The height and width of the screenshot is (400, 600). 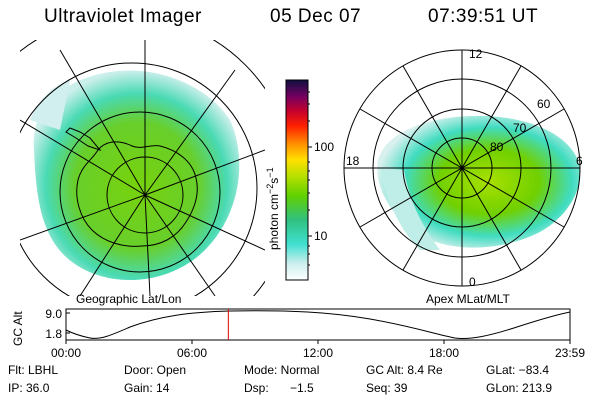 I want to click on ip-label: IP: 36.0, so click(x=29, y=388).